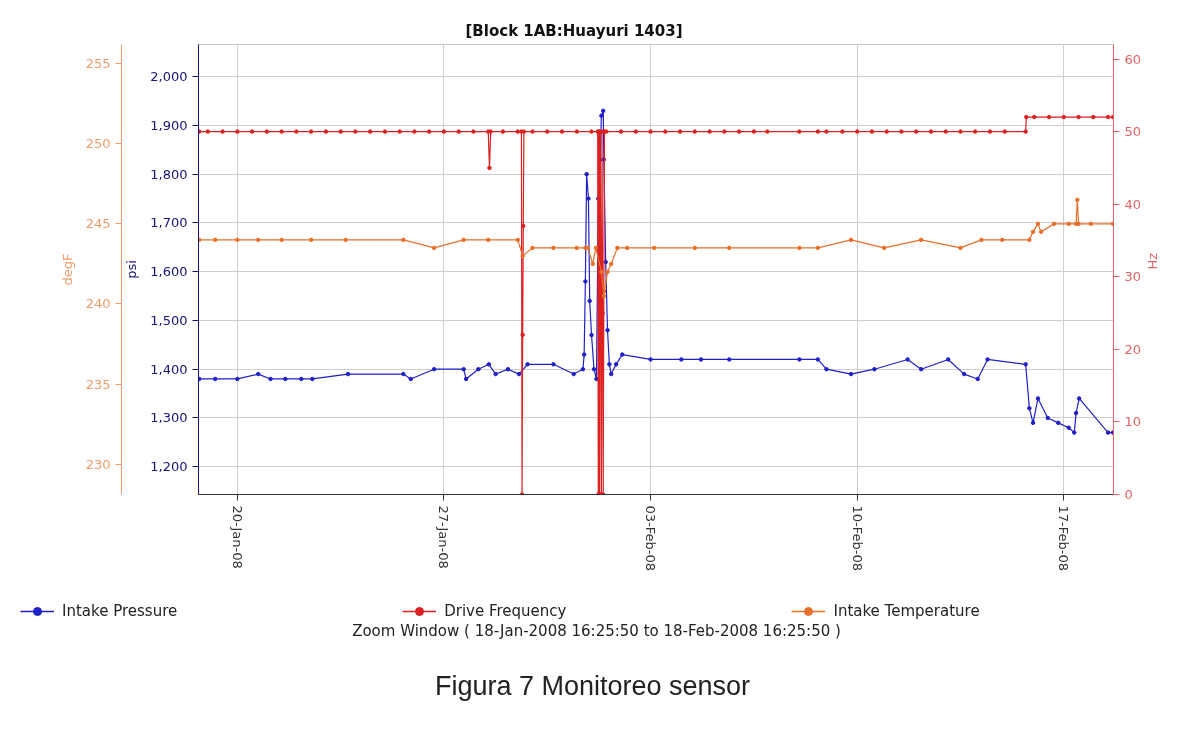 This screenshot has height=729, width=1184. What do you see at coordinates (857, 538) in the screenshot?
I see `x-tick-label: 10-Feb-08` at bounding box center [857, 538].